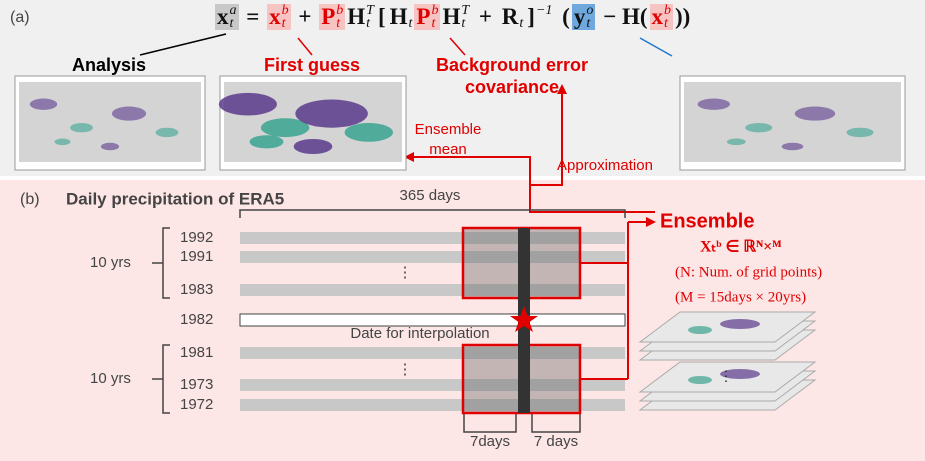  What do you see at coordinates (546, 139) in the screenshot?
I see `arrow` at bounding box center [546, 139].